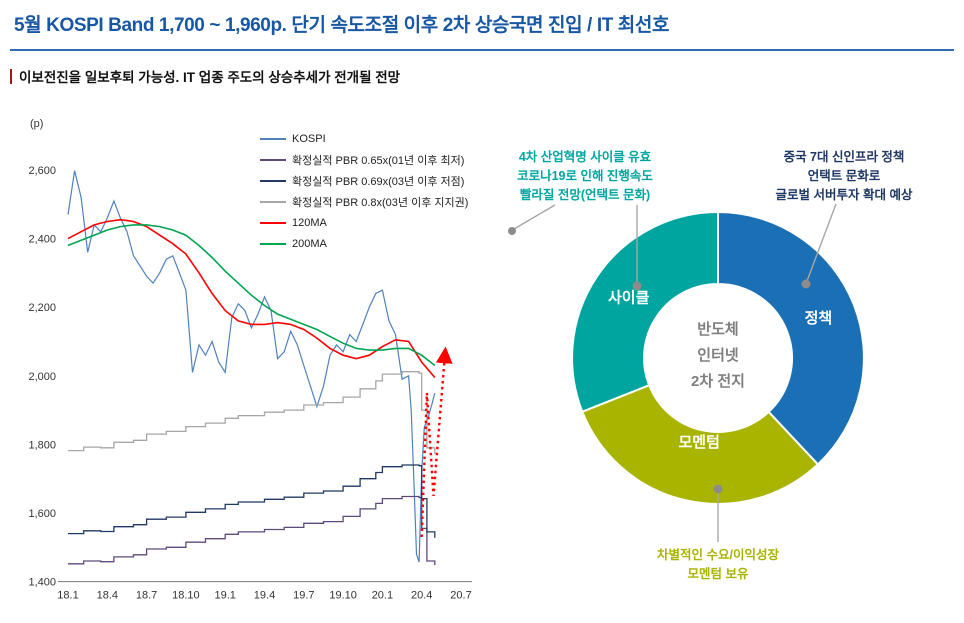 The height and width of the screenshot is (623, 964). I want to click on y-tick-label: 1,800, so click(42, 445).